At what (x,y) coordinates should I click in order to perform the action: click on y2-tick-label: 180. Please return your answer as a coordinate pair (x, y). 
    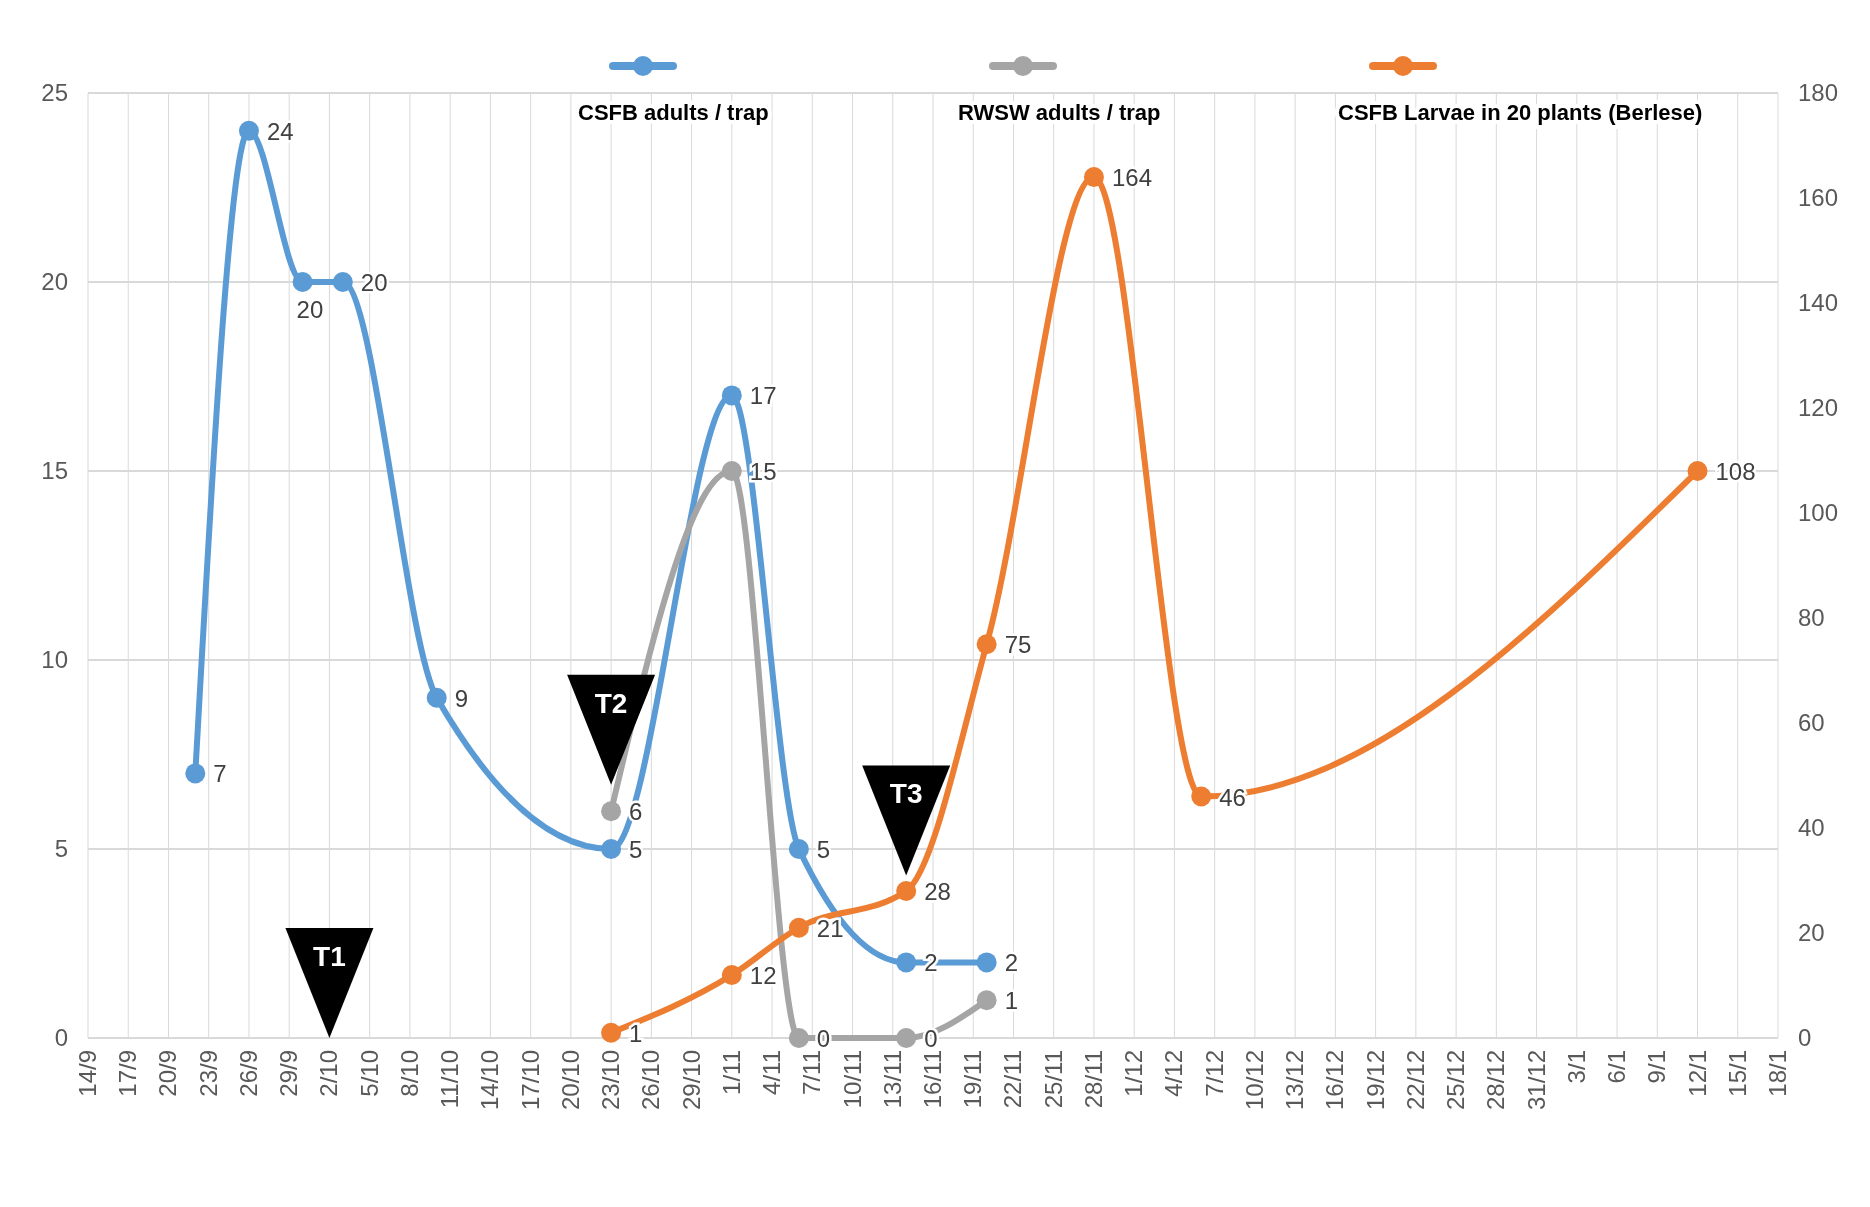
    Looking at the image, I should click on (1818, 92).